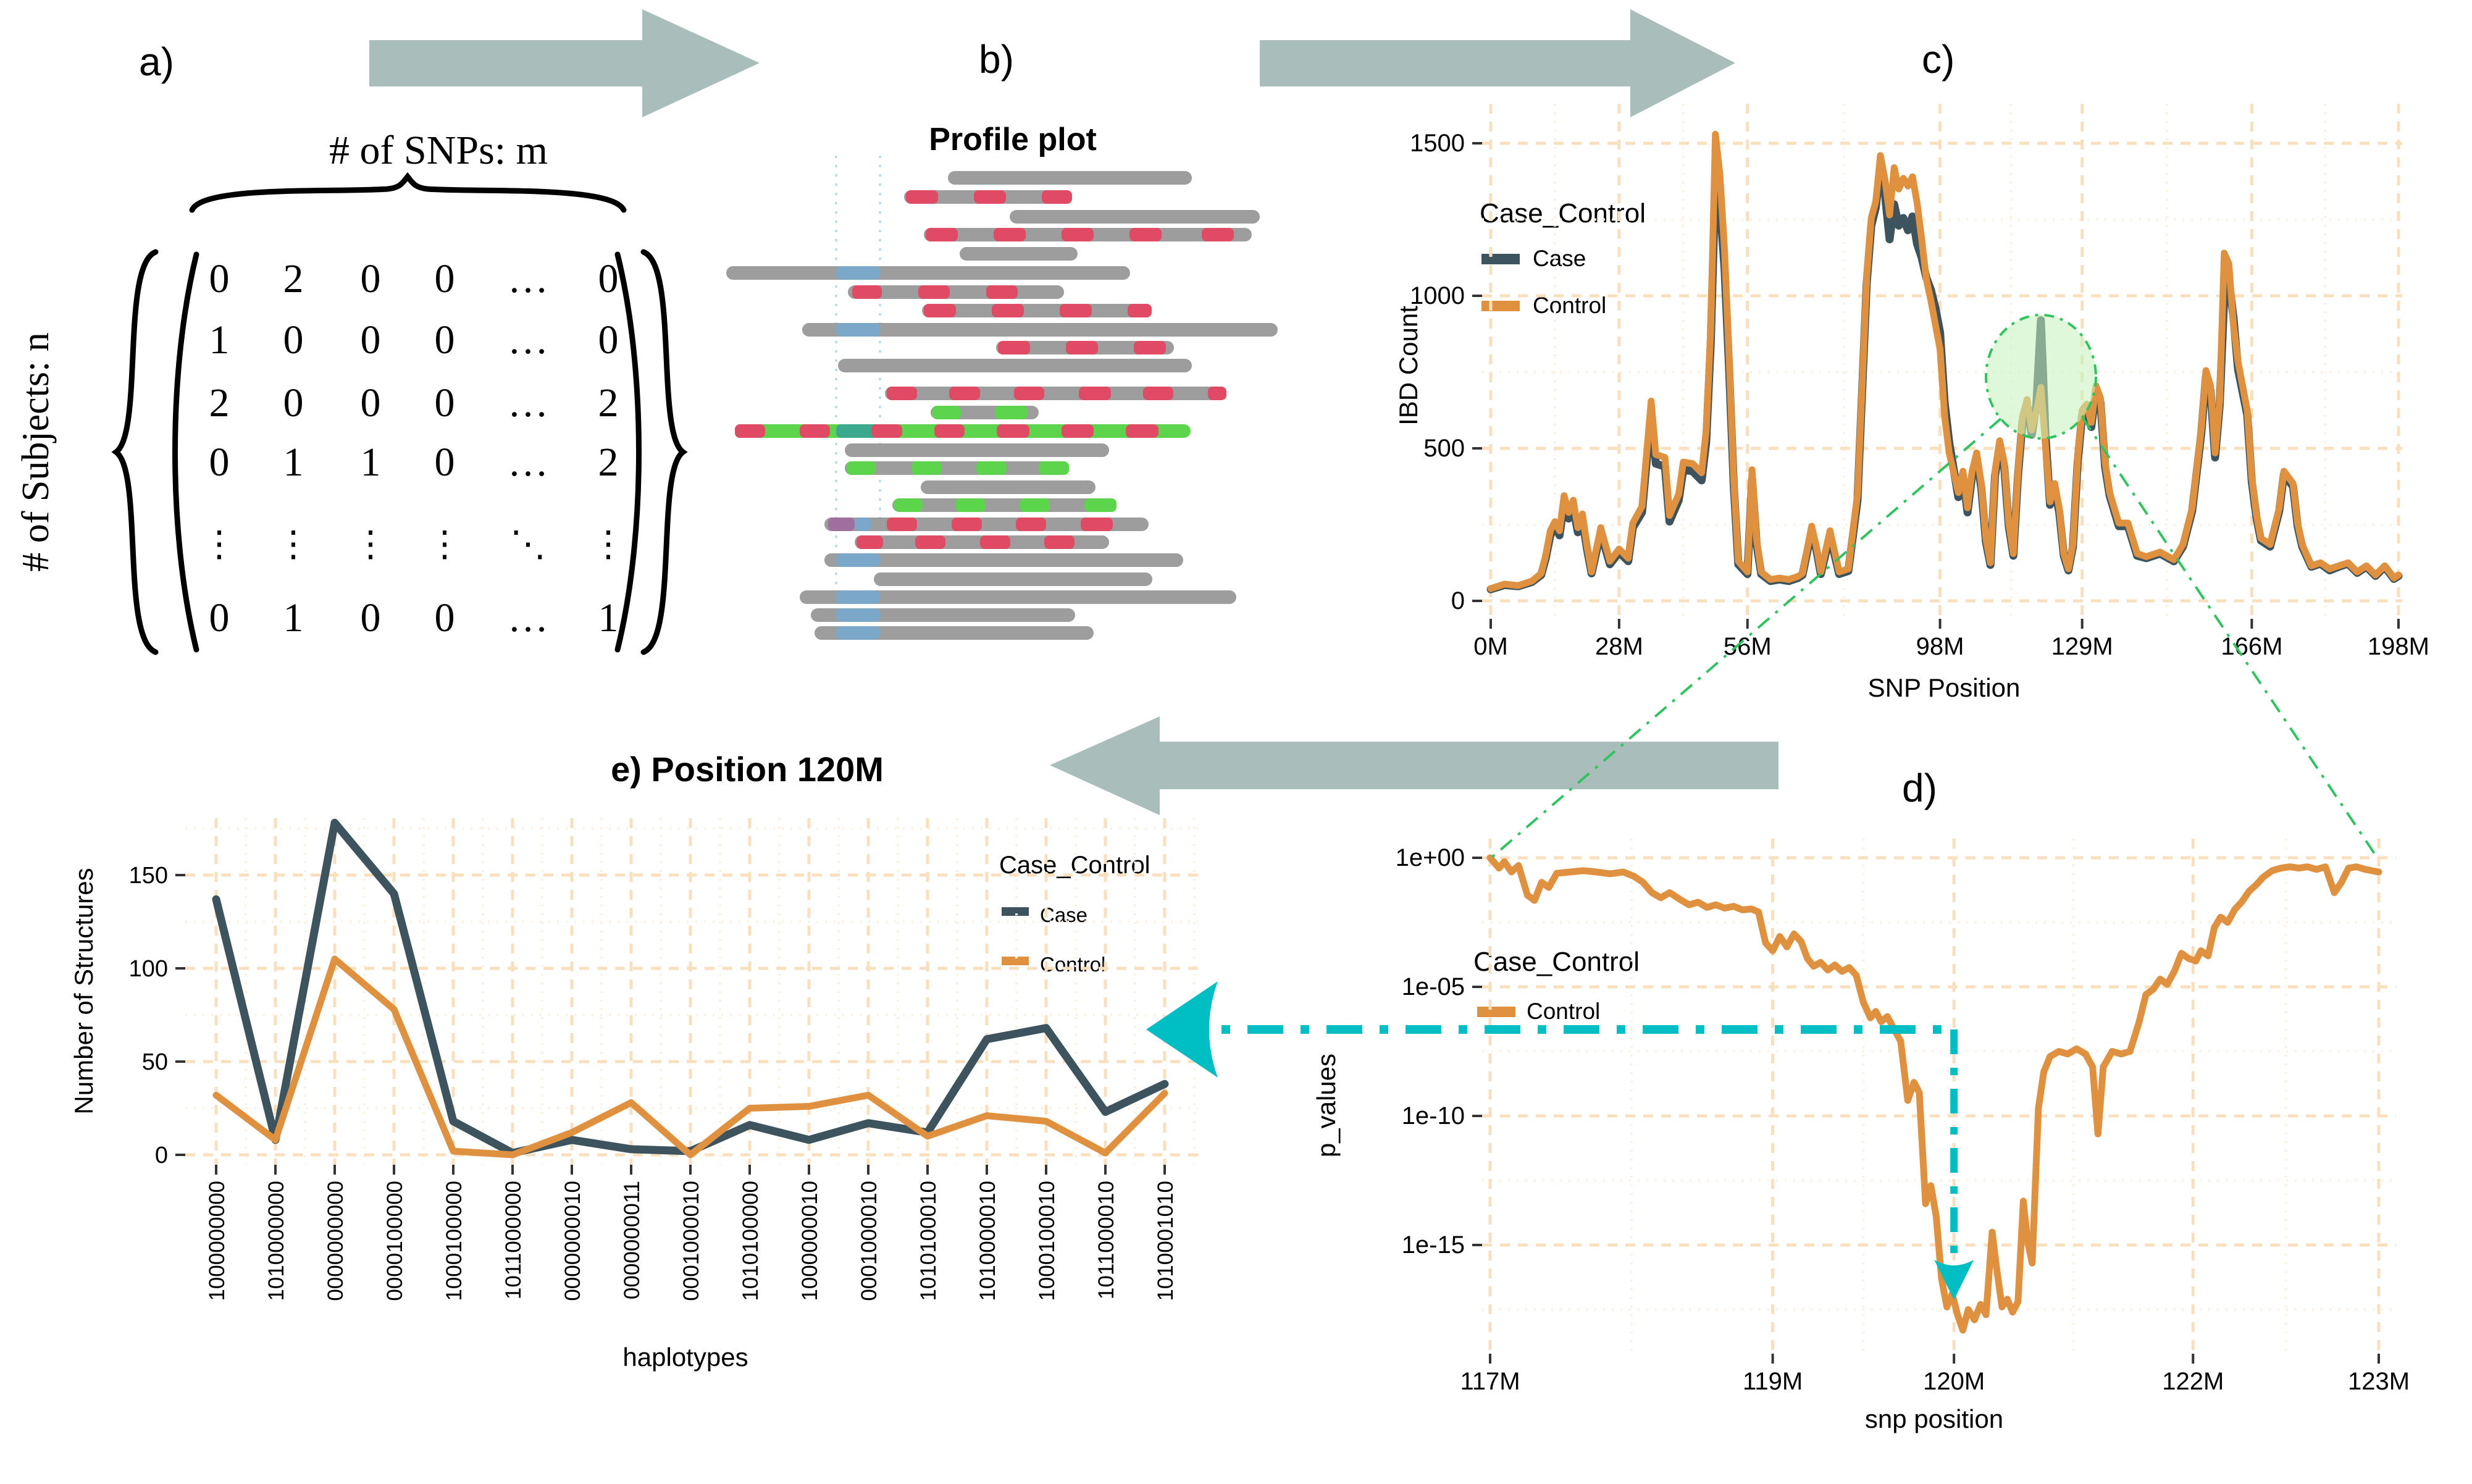 The height and width of the screenshot is (1484, 2472). Describe the element at coordinates (2379, 1382) in the screenshot. I see `tick-label: 123M` at that location.